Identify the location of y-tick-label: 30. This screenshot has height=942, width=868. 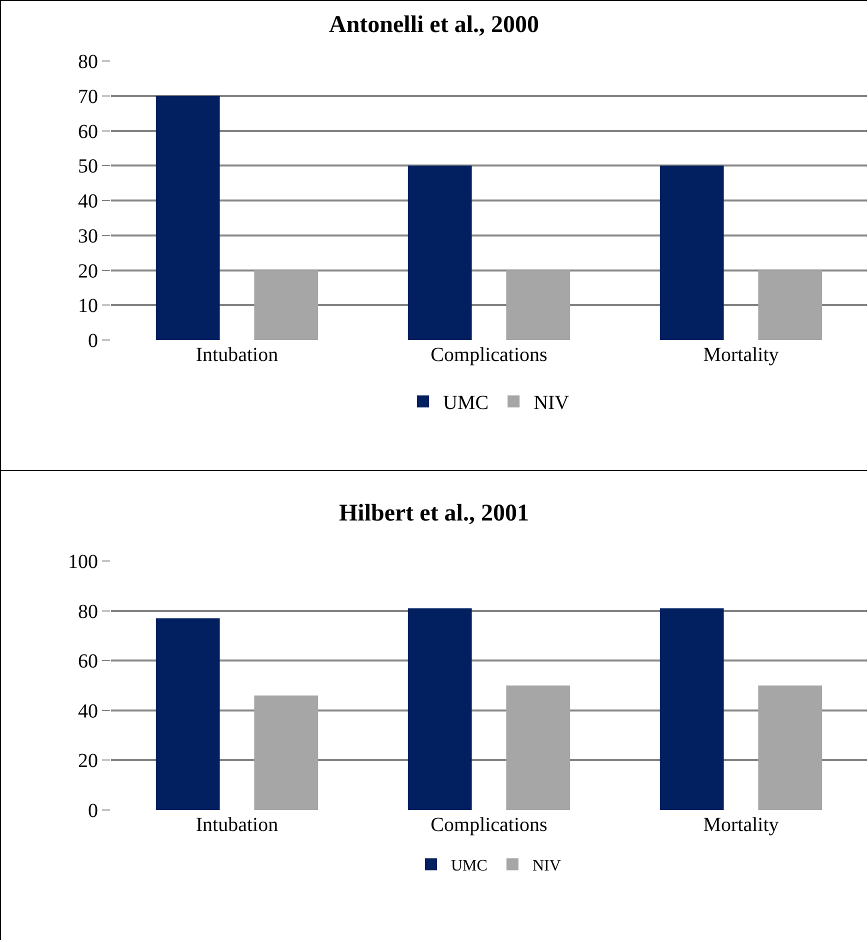
(88, 236).